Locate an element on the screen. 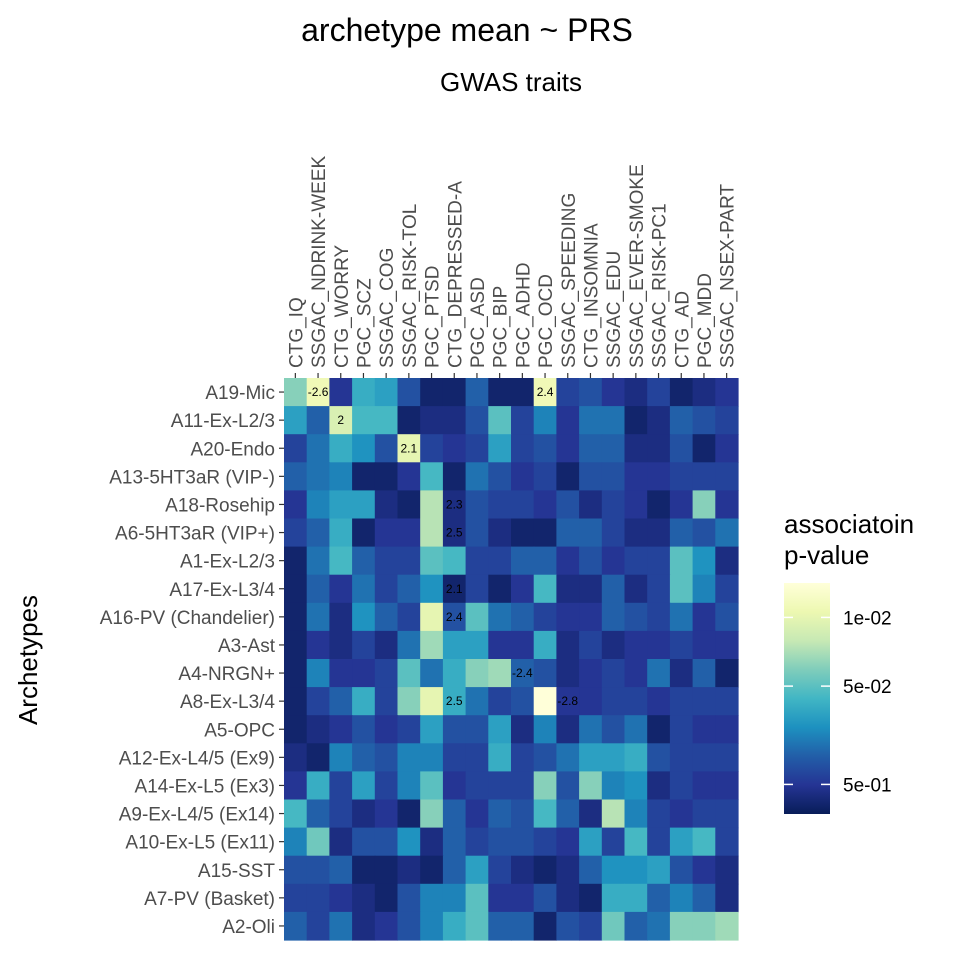  cell-annotation-label: 2.3 is located at coordinates (454, 504).